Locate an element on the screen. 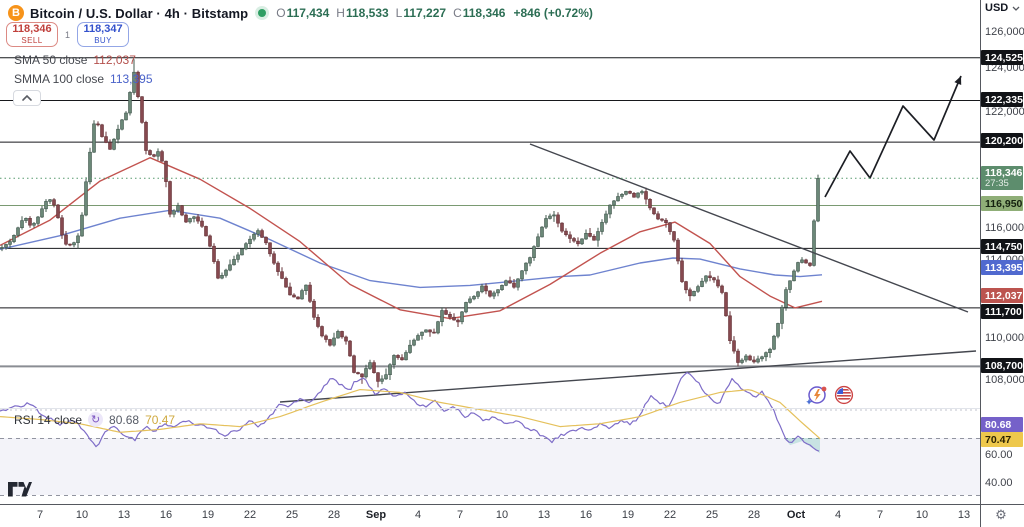  price-badge-black: 114,750 is located at coordinates (1002, 246).